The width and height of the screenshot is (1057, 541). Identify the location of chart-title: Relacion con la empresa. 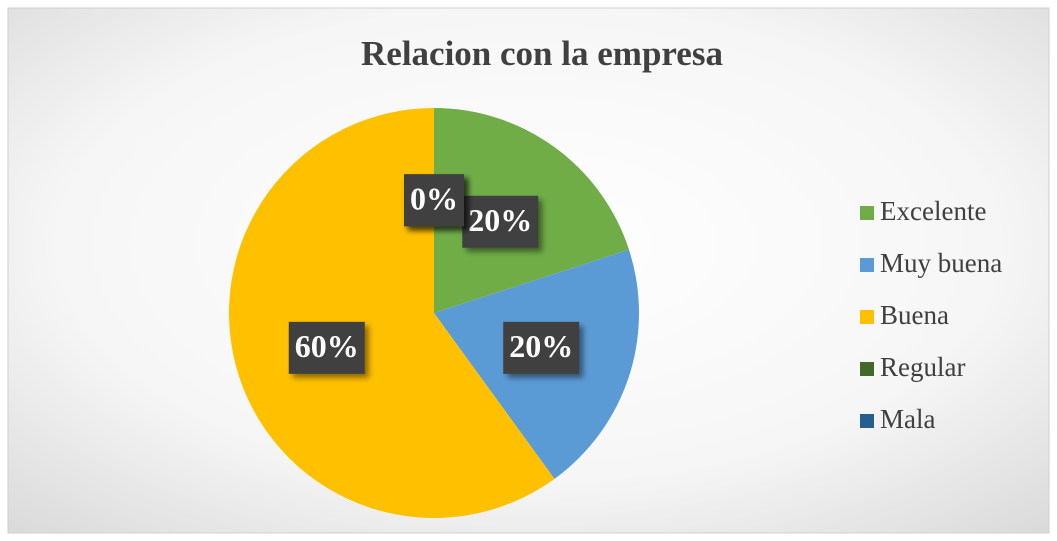
(542, 53).